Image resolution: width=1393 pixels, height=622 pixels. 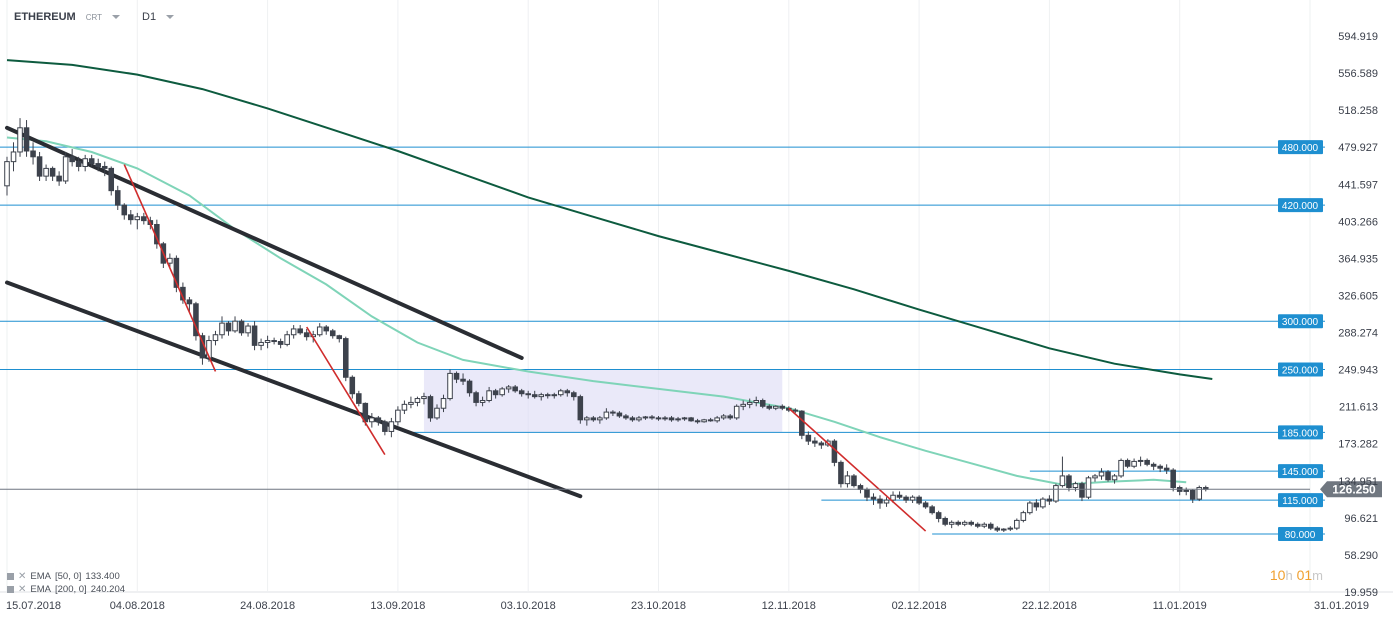 What do you see at coordinates (102, 576) in the screenshot?
I see `legend-value: 133.400` at bounding box center [102, 576].